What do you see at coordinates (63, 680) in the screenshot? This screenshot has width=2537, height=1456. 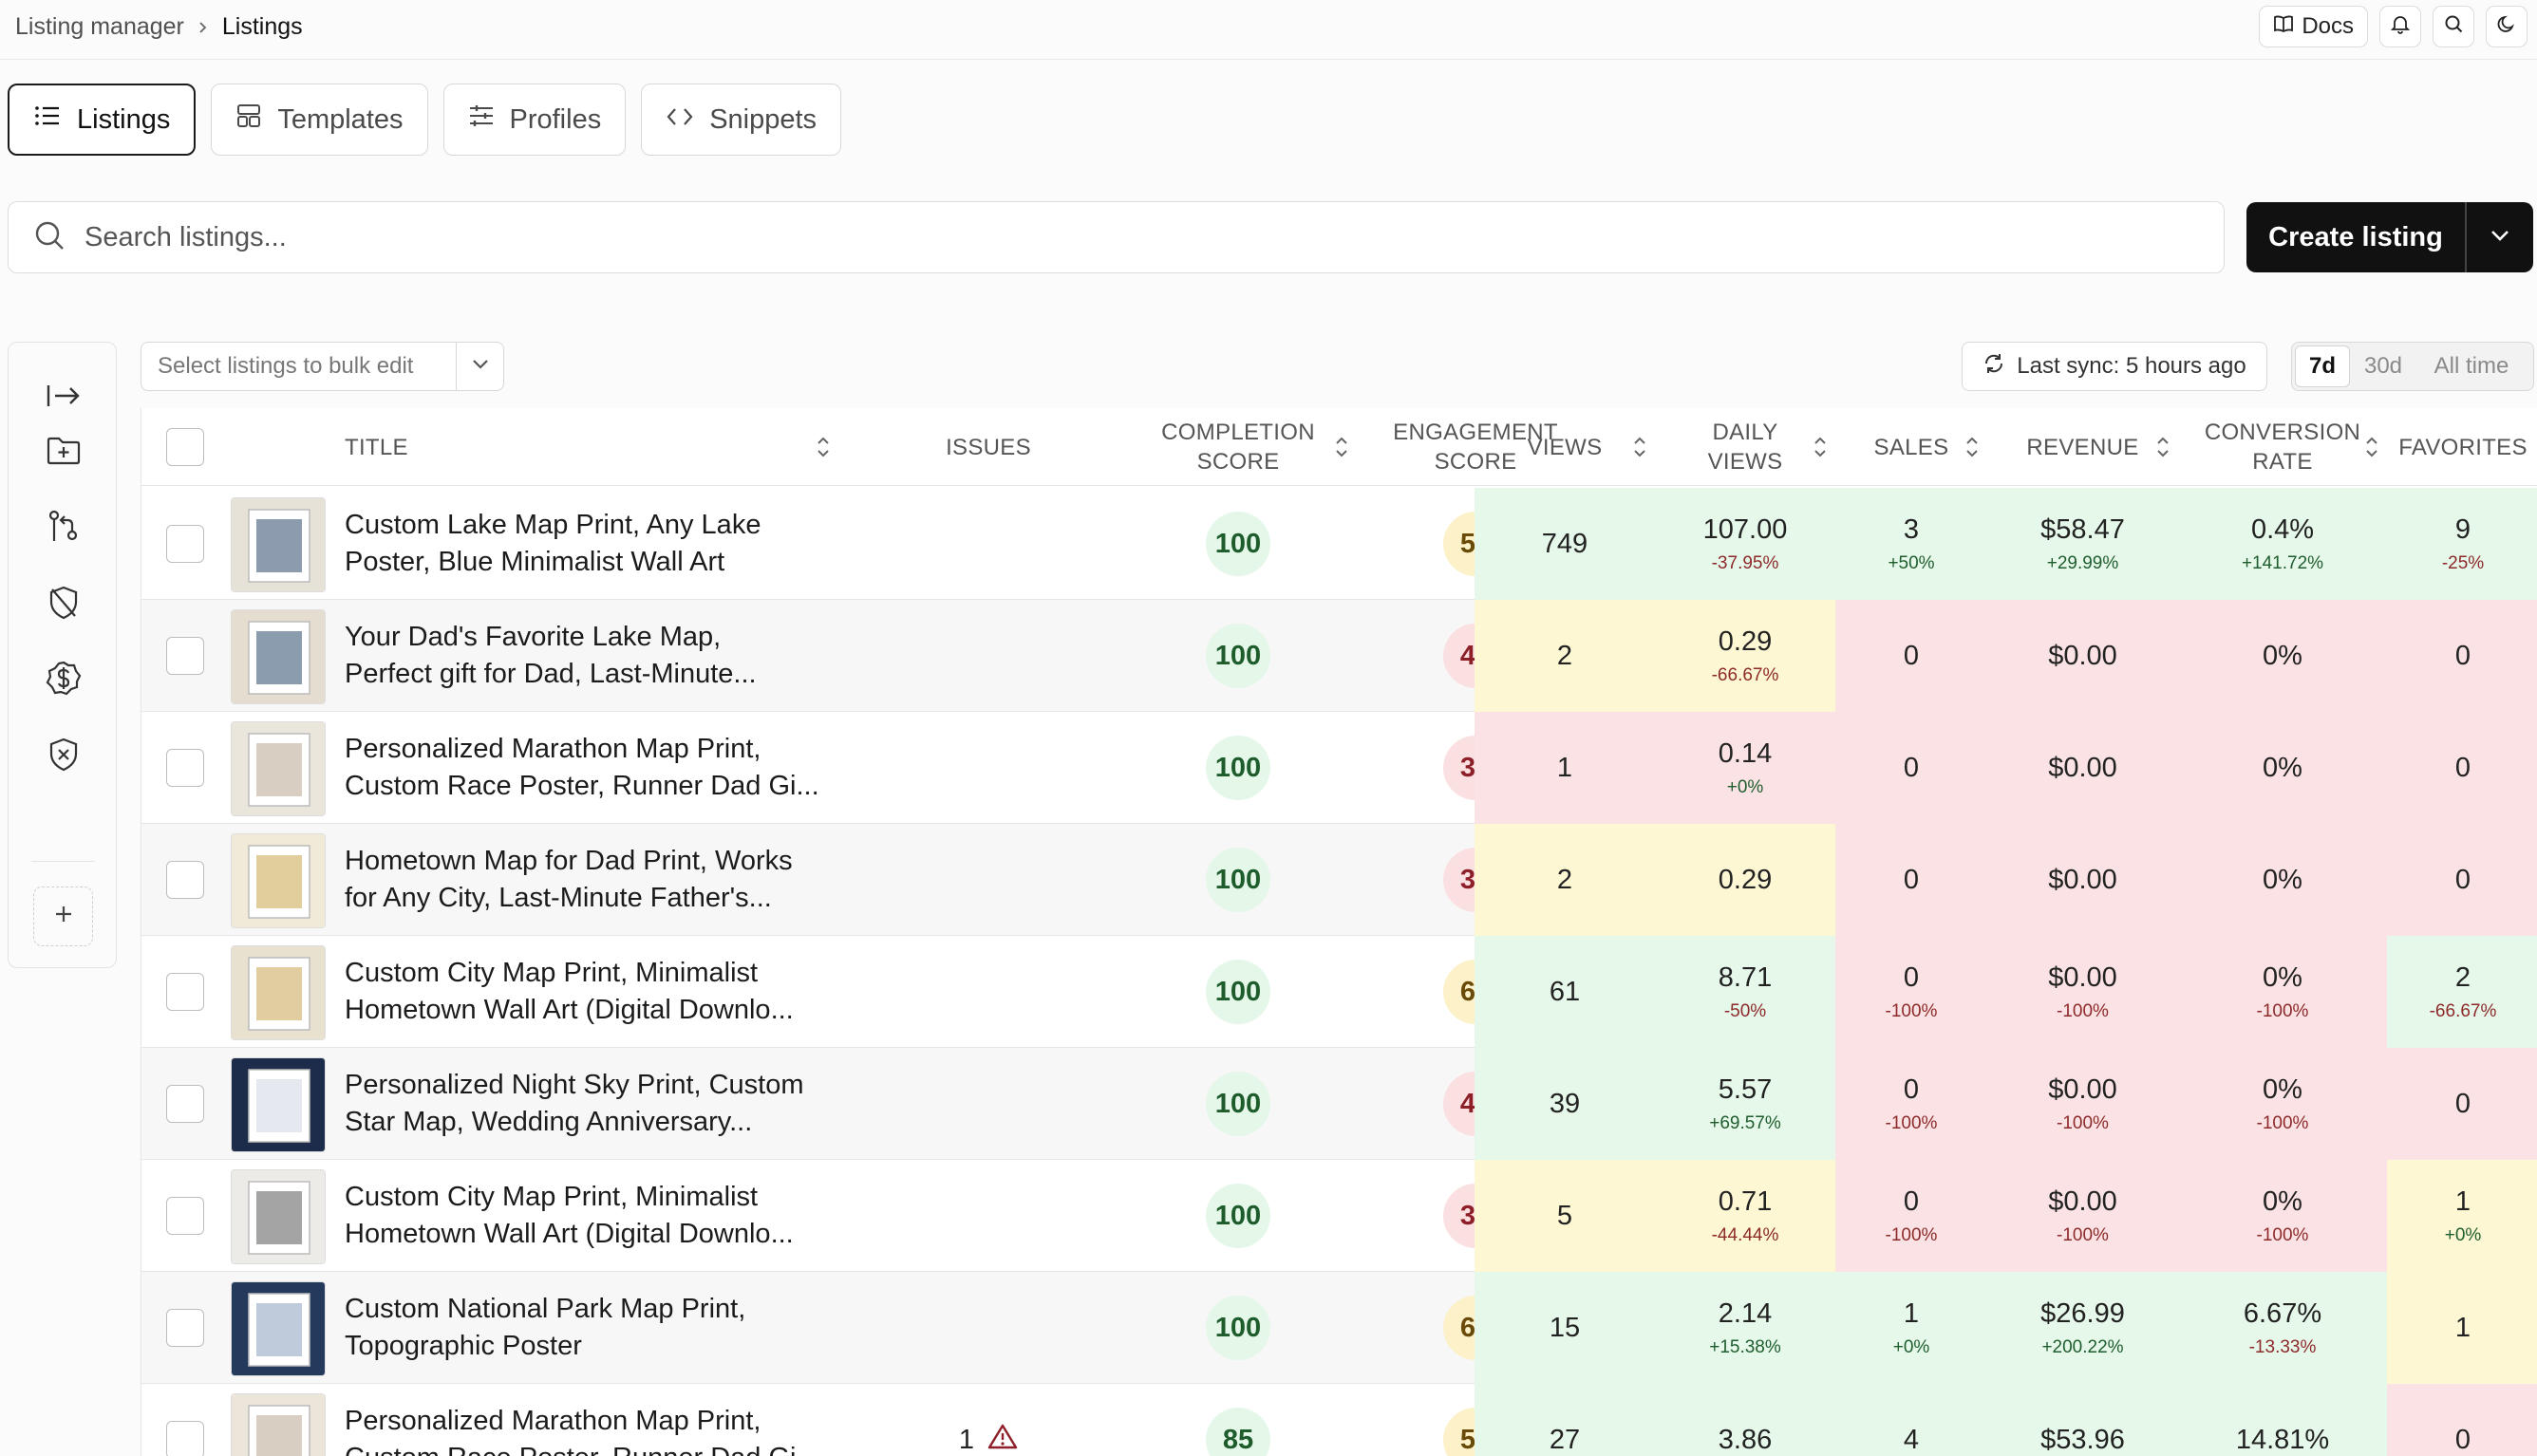 I see `rail-pricing-button` at bounding box center [63, 680].